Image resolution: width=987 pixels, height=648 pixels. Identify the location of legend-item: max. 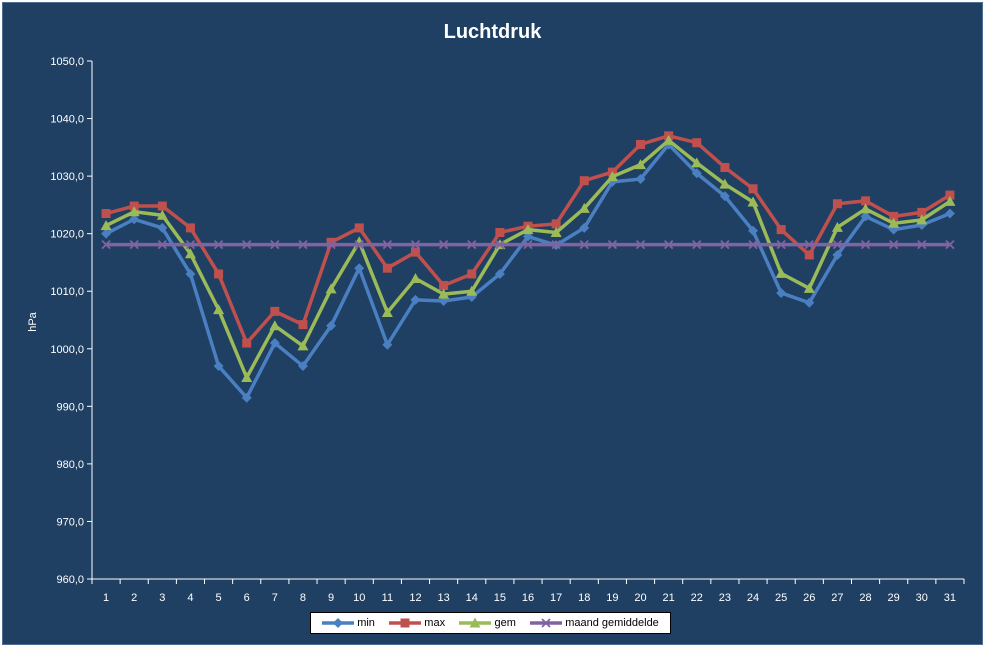
(417, 623).